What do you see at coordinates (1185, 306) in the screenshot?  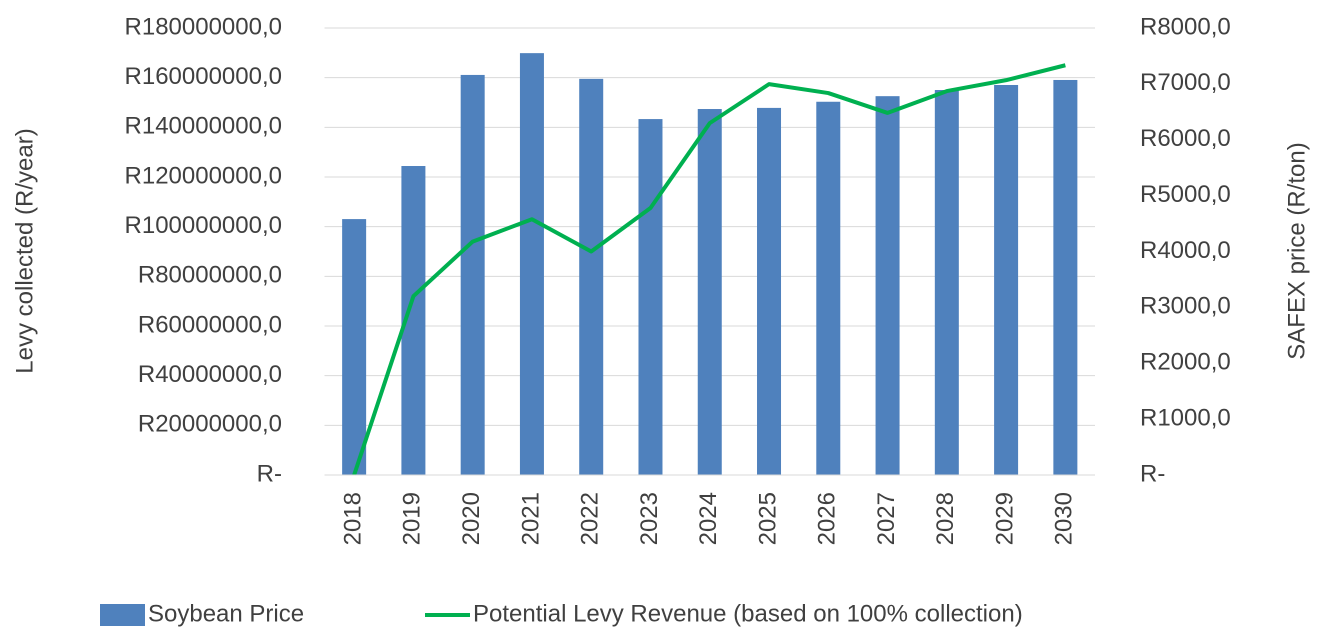 I see `y2-tick-label: R3000,0` at bounding box center [1185, 306].